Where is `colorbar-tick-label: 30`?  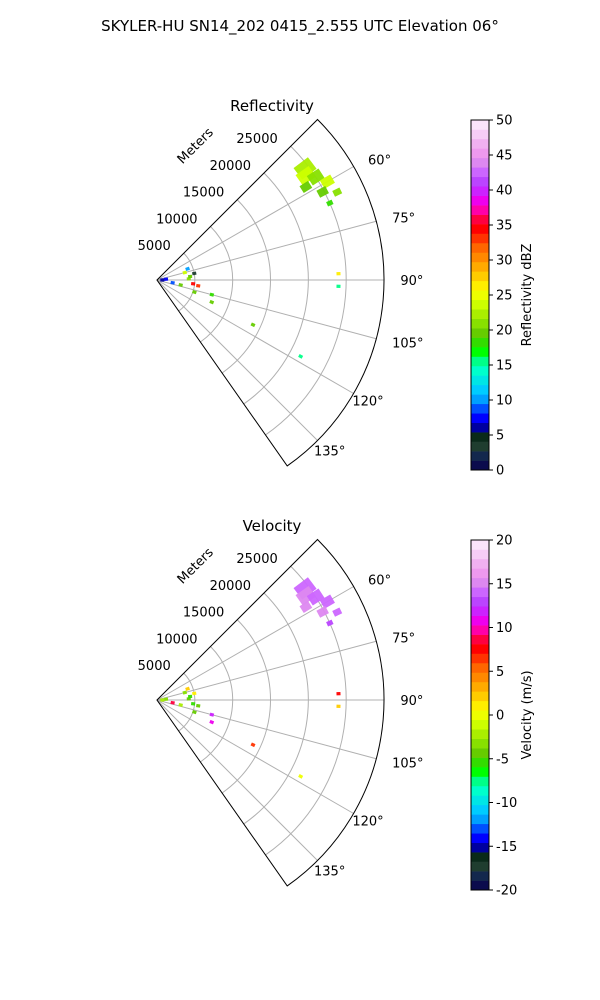
colorbar-tick-label: 30 is located at coordinates (504, 261).